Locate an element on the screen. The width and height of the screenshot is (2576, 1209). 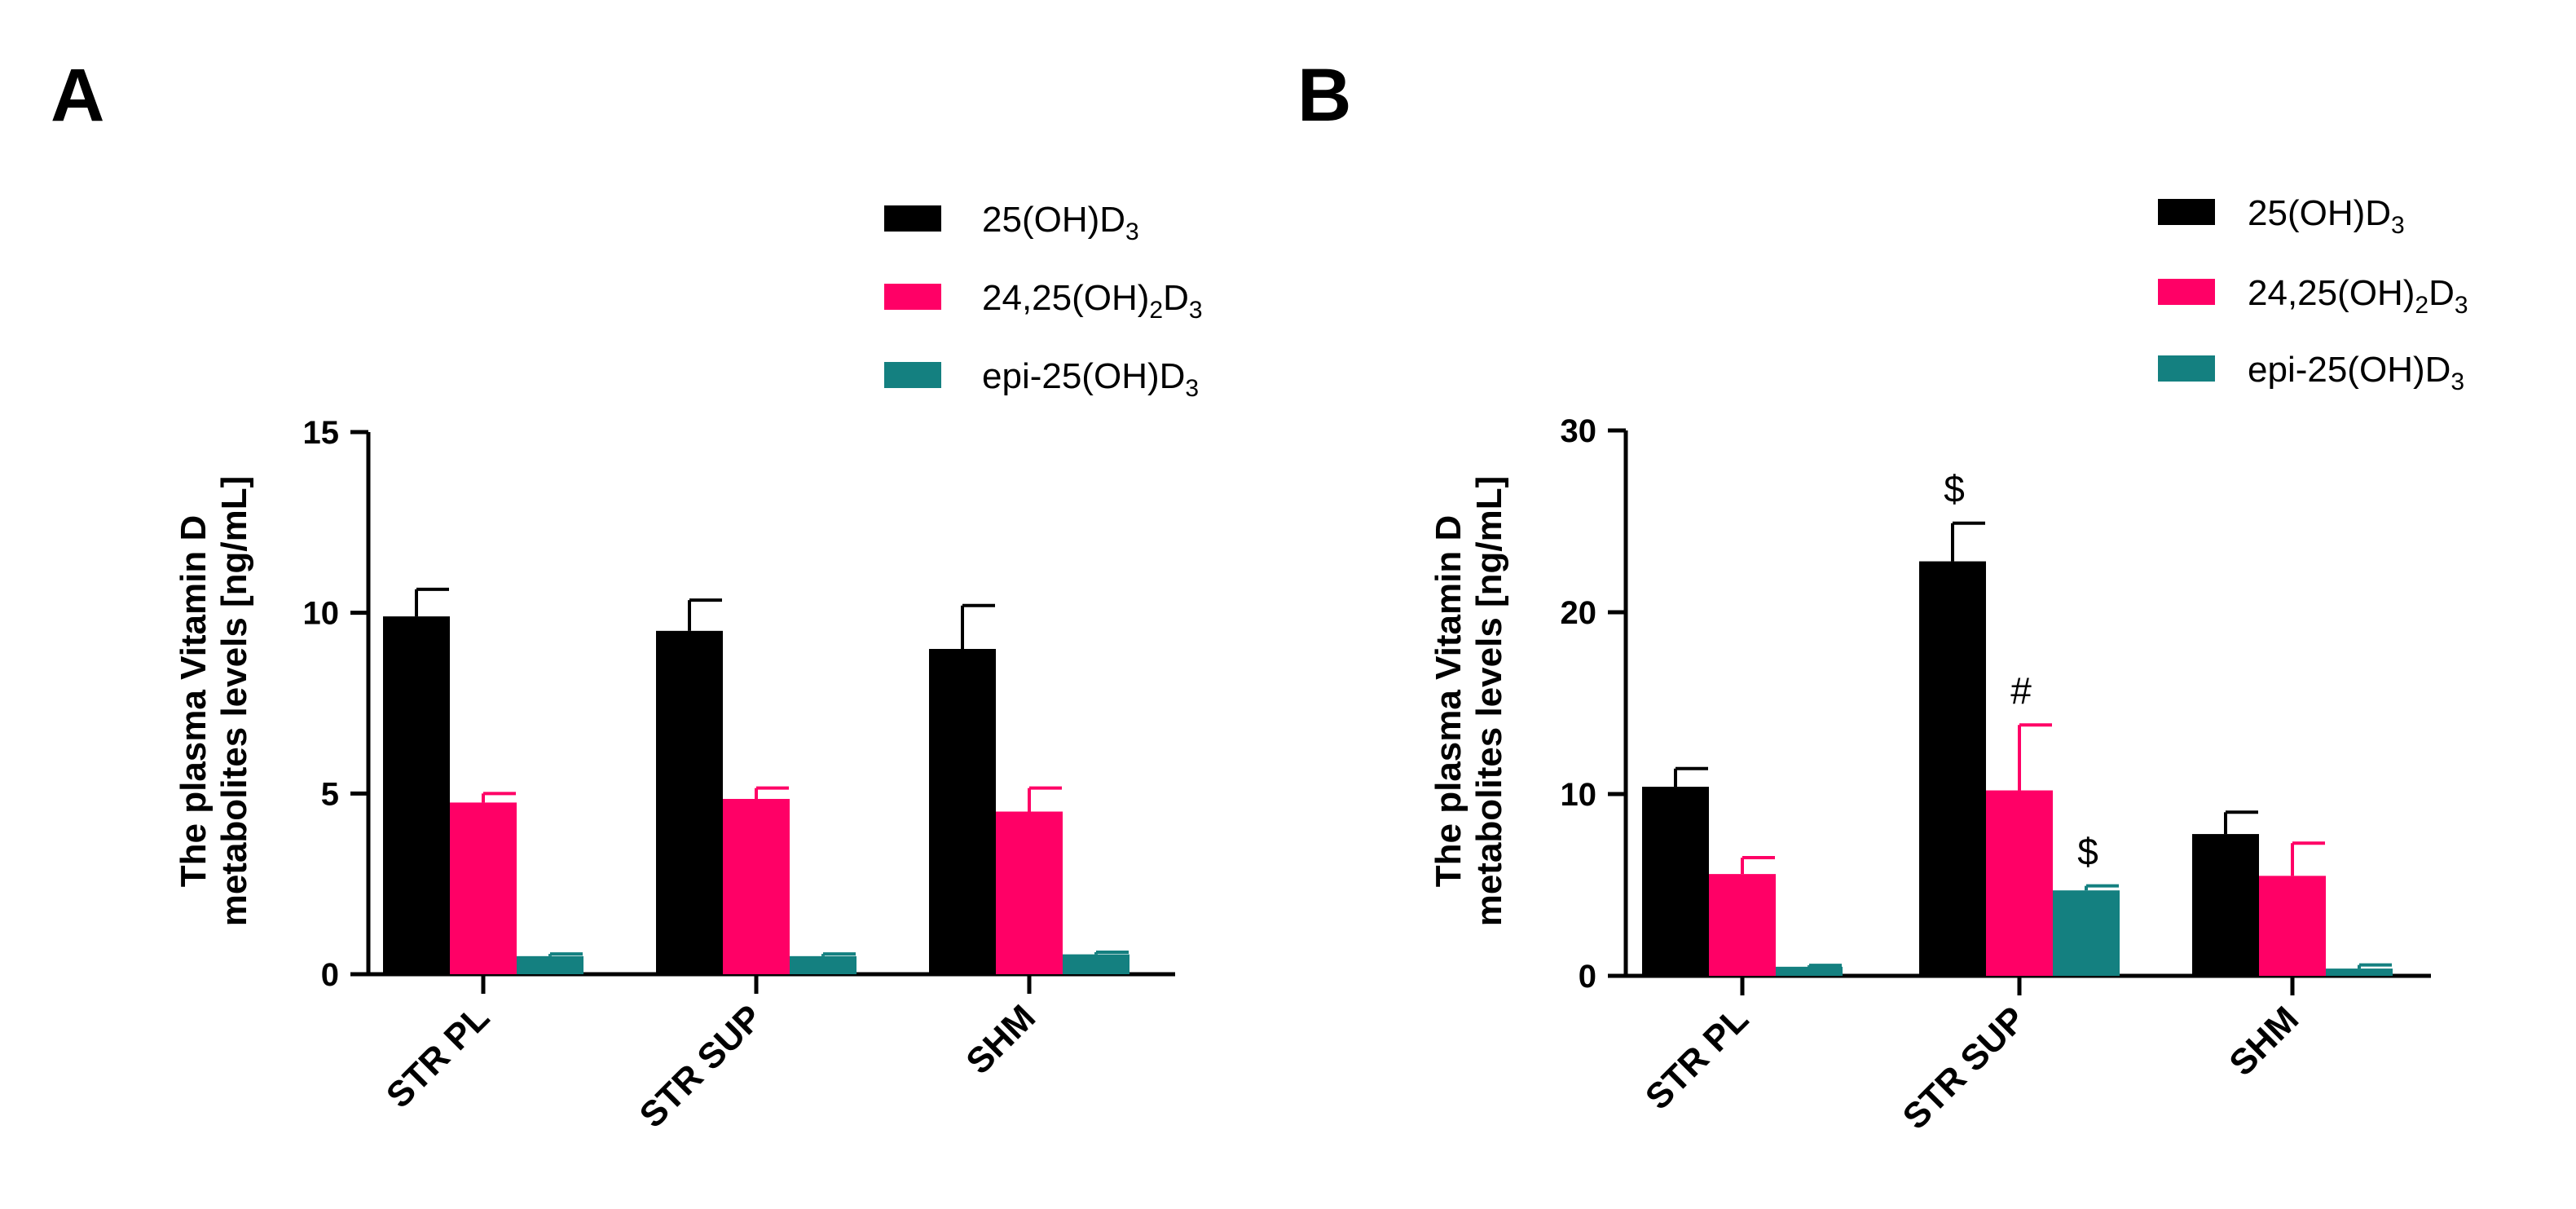
y-axis-title-a-line1: The plasma Vitamin D is located at coordinates (194, 701).